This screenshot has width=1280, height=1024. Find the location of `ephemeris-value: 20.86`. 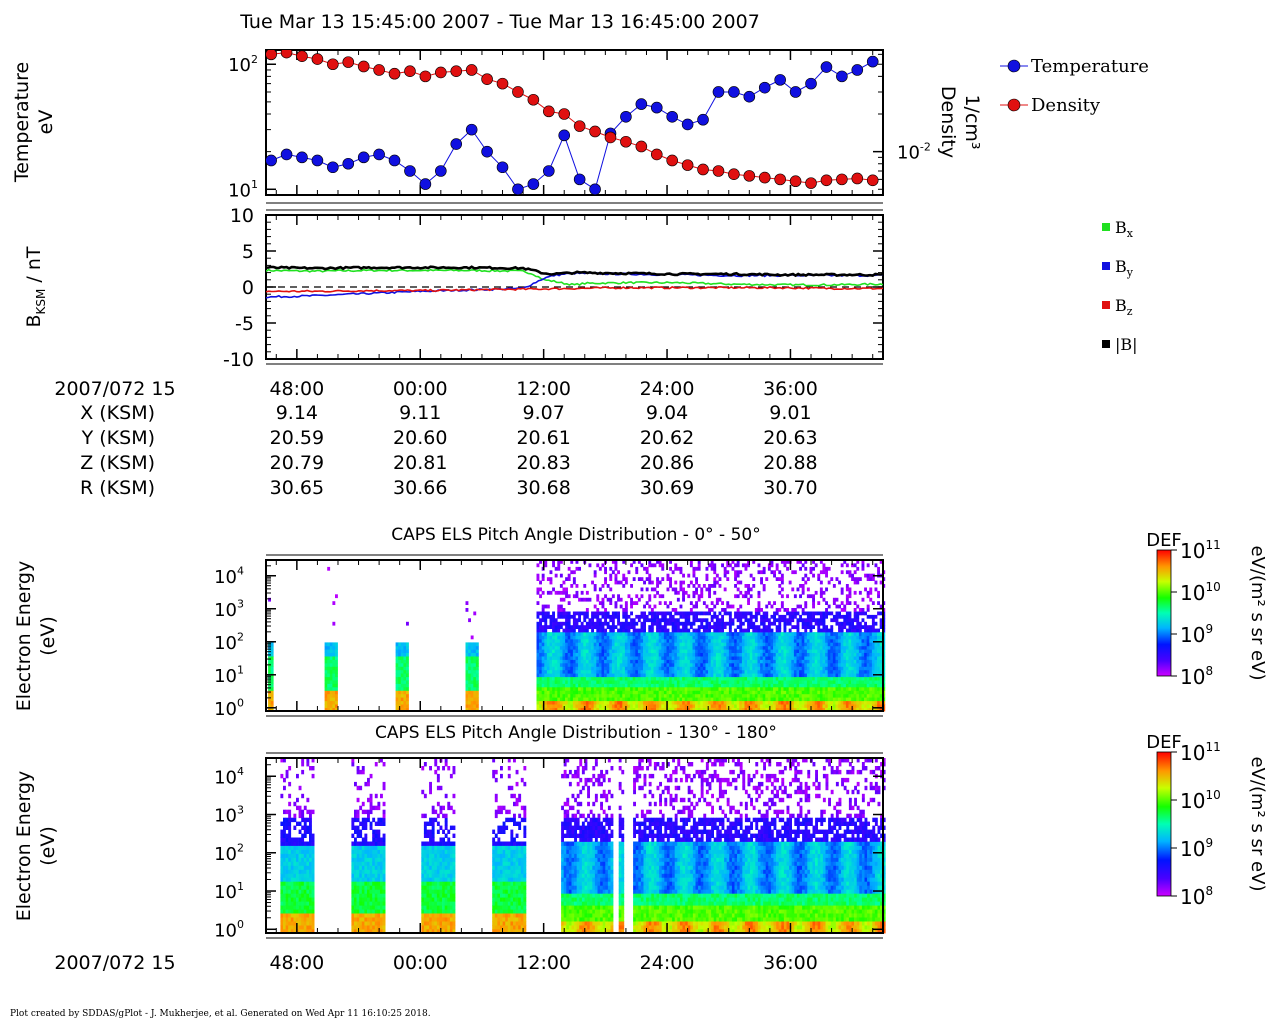

ephemeris-value: 20.86 is located at coordinates (667, 463).